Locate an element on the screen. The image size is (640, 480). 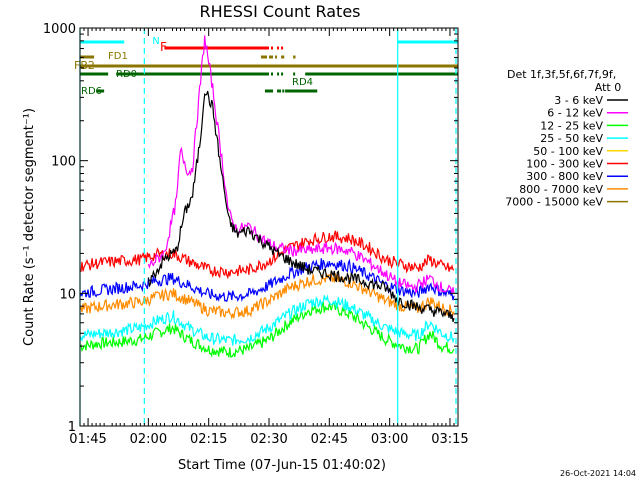
y-axis-label: Count Rate (s⁻¹ detector segment⁻¹) is located at coordinates (29, 227).